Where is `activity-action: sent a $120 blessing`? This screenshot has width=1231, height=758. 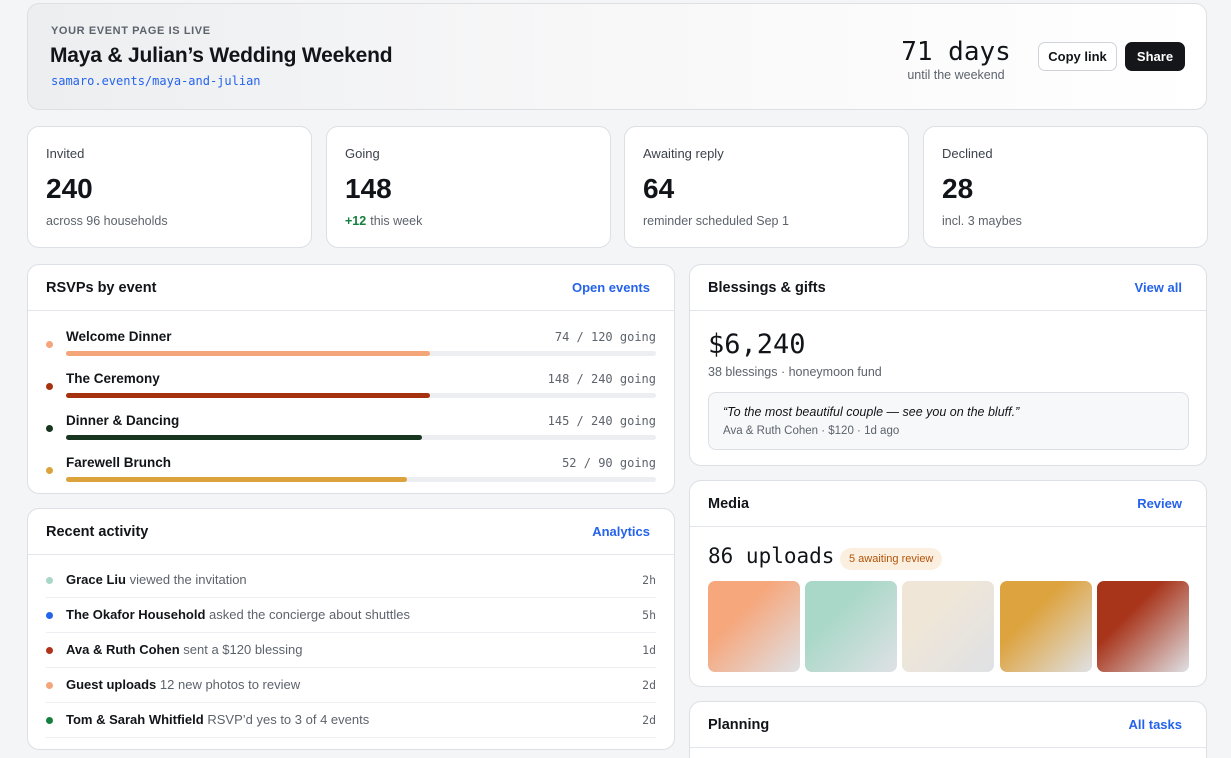 activity-action: sent a $120 blessing is located at coordinates (243, 649).